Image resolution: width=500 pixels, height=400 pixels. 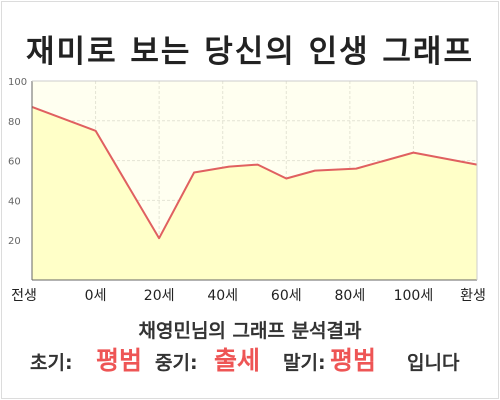 What do you see at coordinates (473, 296) in the screenshot?
I see `x-tick-label: 환생` at bounding box center [473, 296].